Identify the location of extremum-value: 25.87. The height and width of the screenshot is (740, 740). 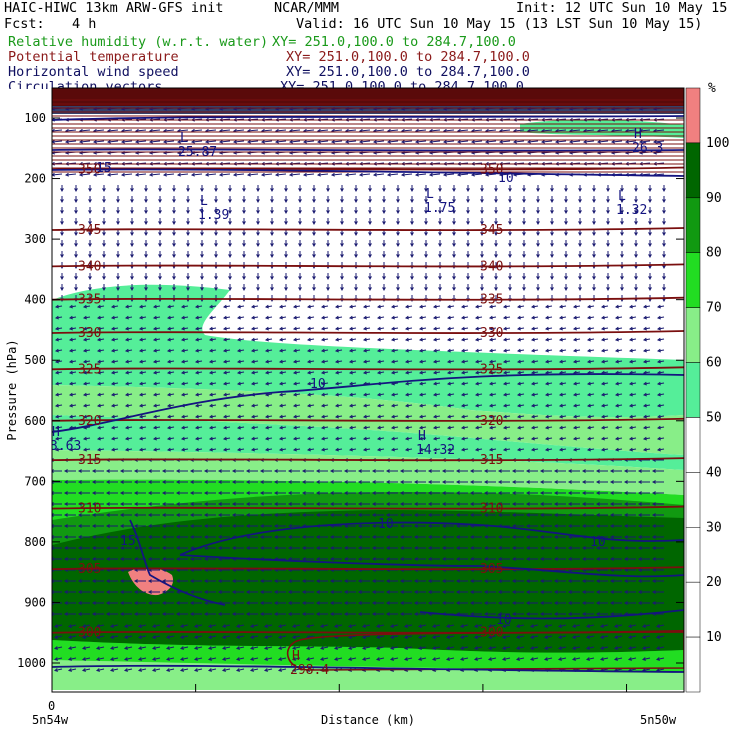
(197, 152).